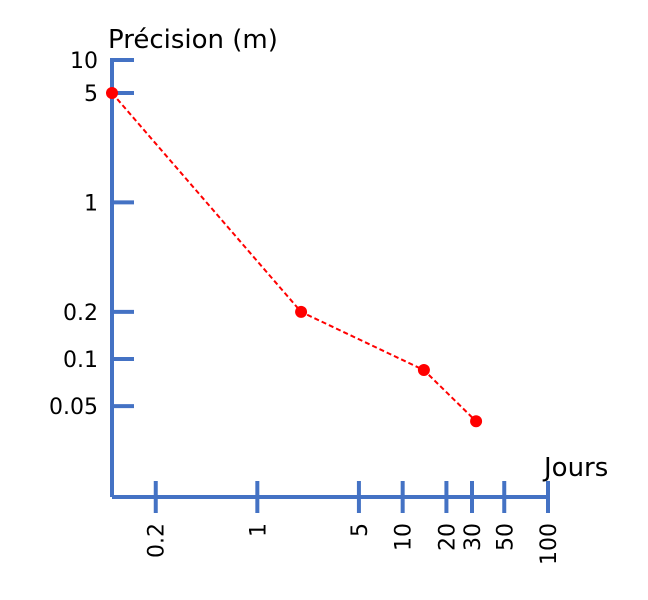  Describe the element at coordinates (91, 234) in the screenshot. I see `y-ticks: 10 5 1 0.2 0.1 0.05` at that location.